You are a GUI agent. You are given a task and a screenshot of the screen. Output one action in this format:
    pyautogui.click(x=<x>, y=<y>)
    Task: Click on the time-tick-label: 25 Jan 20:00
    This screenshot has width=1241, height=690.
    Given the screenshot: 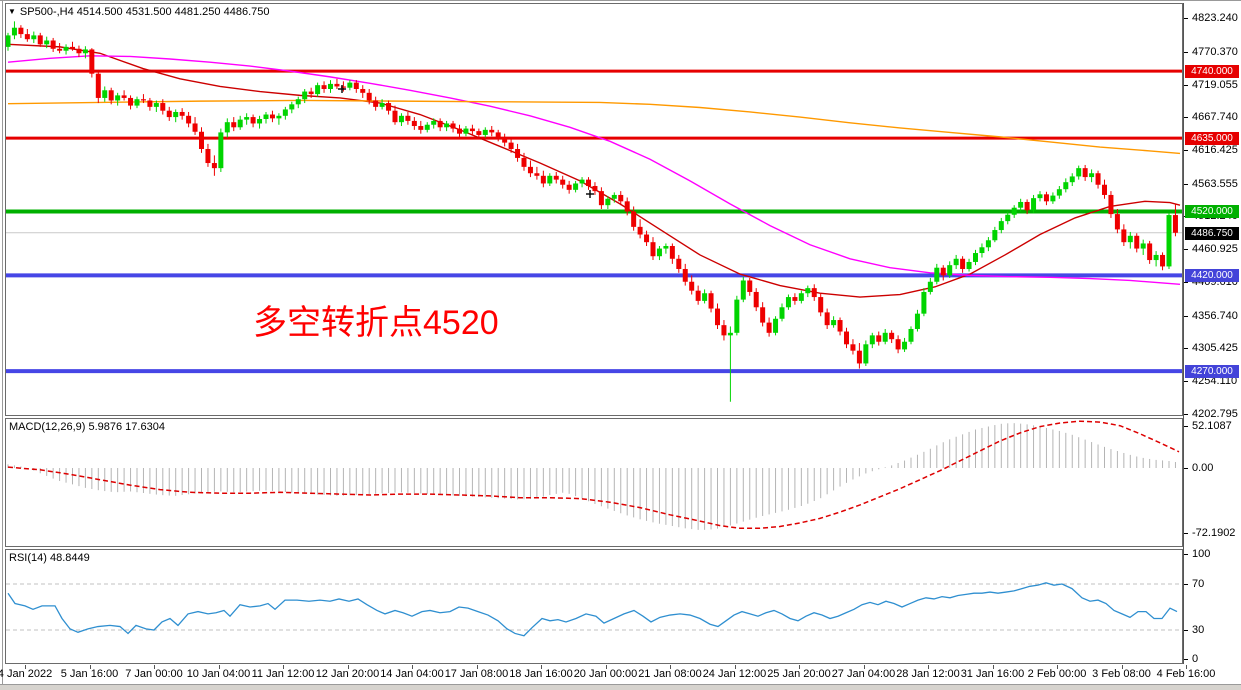 What is the action you would take?
    pyautogui.click(x=799, y=674)
    